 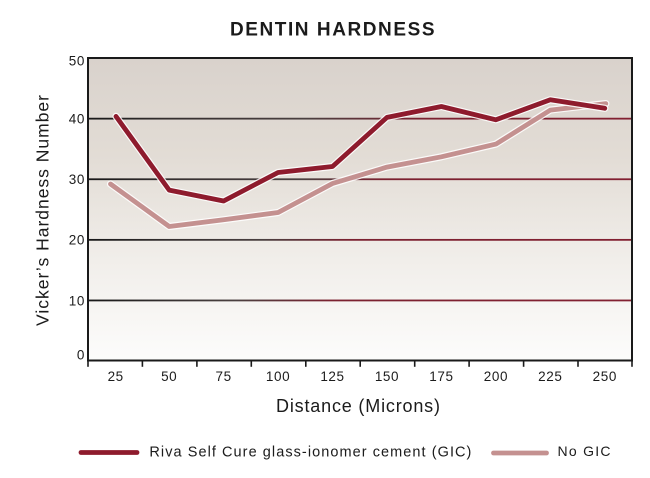 I want to click on svg-text: 75, so click(x=223, y=376).